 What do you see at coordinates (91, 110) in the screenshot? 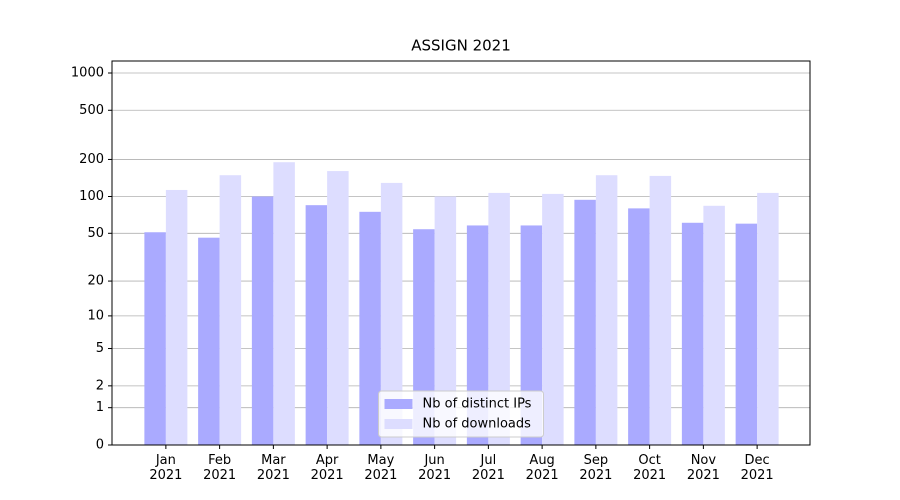
I see `y-tick-label: 500` at bounding box center [91, 110].